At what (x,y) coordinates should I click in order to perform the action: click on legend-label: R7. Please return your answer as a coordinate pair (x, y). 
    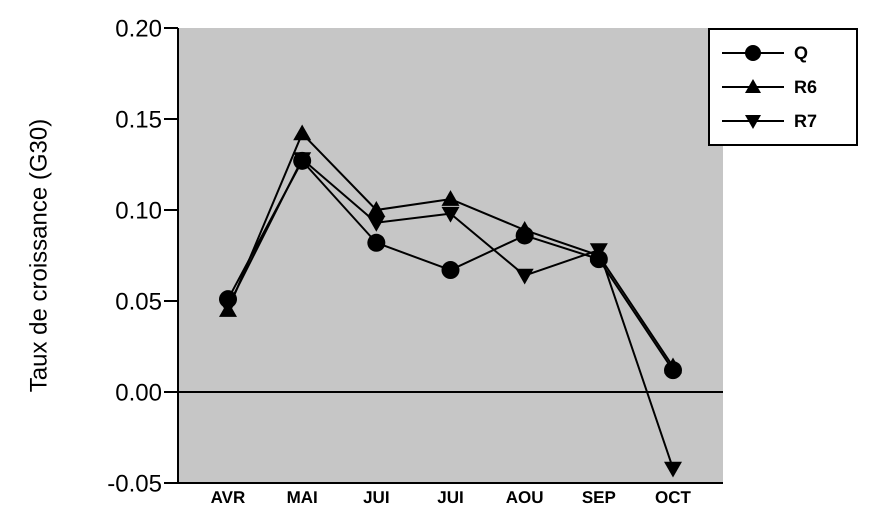
    Looking at the image, I should click on (806, 121).